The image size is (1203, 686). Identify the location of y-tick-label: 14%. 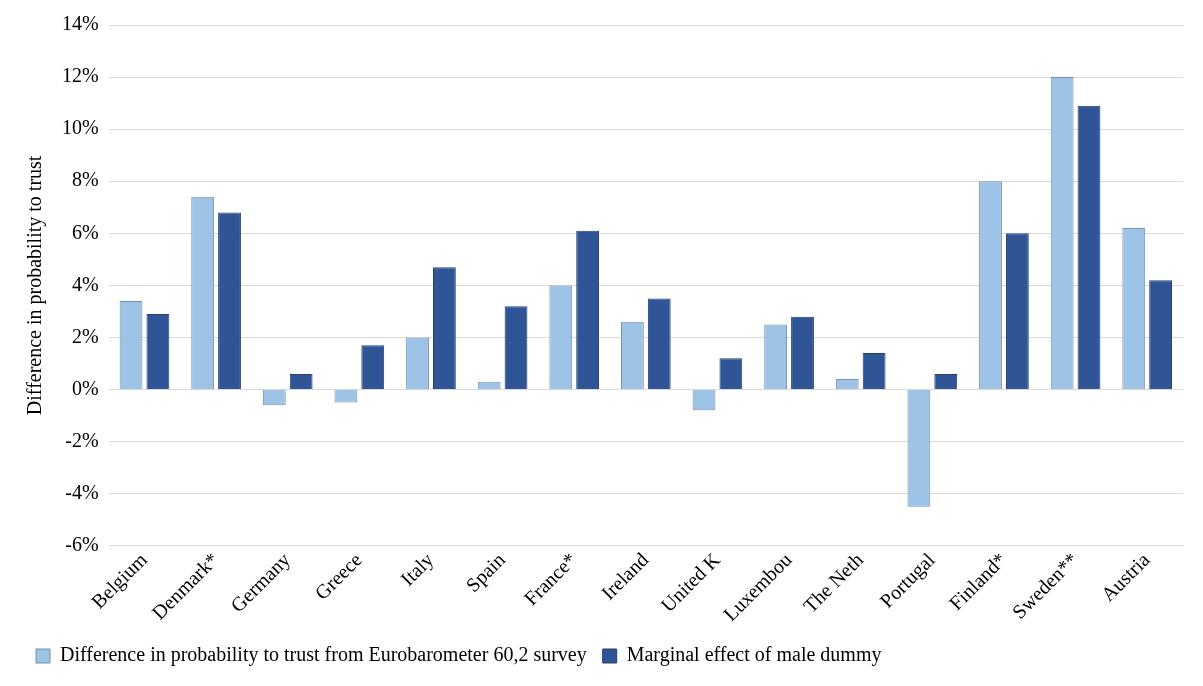
(80, 23).